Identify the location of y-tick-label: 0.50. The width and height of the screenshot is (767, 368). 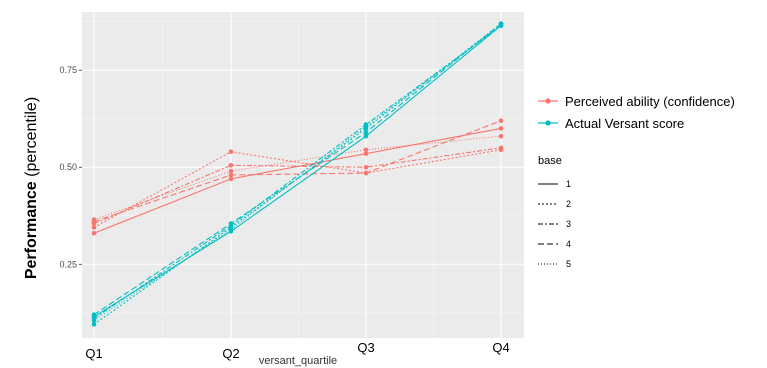
(68, 167).